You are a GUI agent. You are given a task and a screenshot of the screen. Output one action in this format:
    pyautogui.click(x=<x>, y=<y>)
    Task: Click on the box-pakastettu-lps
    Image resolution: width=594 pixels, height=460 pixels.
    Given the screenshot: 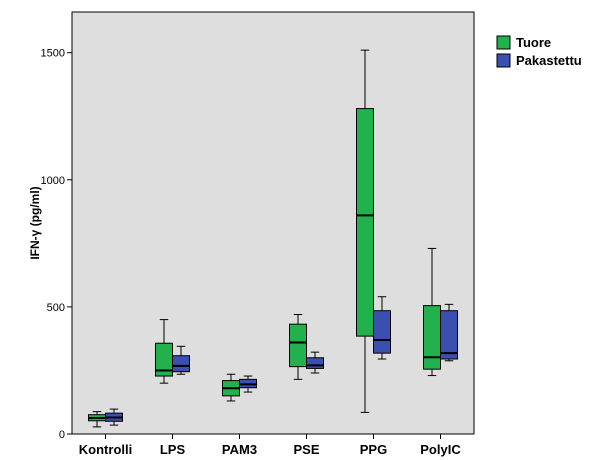 What is the action you would take?
    pyautogui.click(x=181, y=360)
    